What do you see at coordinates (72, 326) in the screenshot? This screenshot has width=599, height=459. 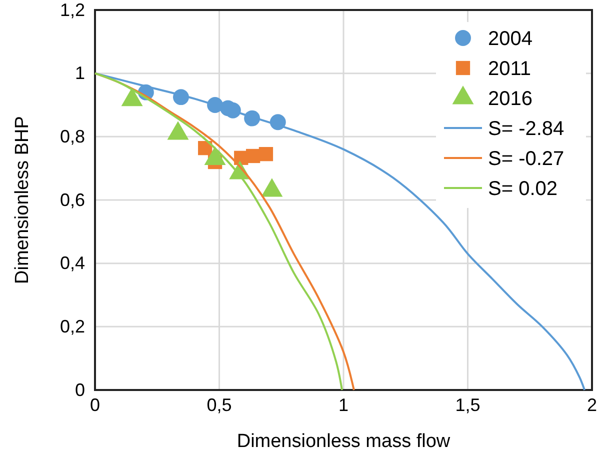 I see `y-tick-label: 0,2` at bounding box center [72, 326].